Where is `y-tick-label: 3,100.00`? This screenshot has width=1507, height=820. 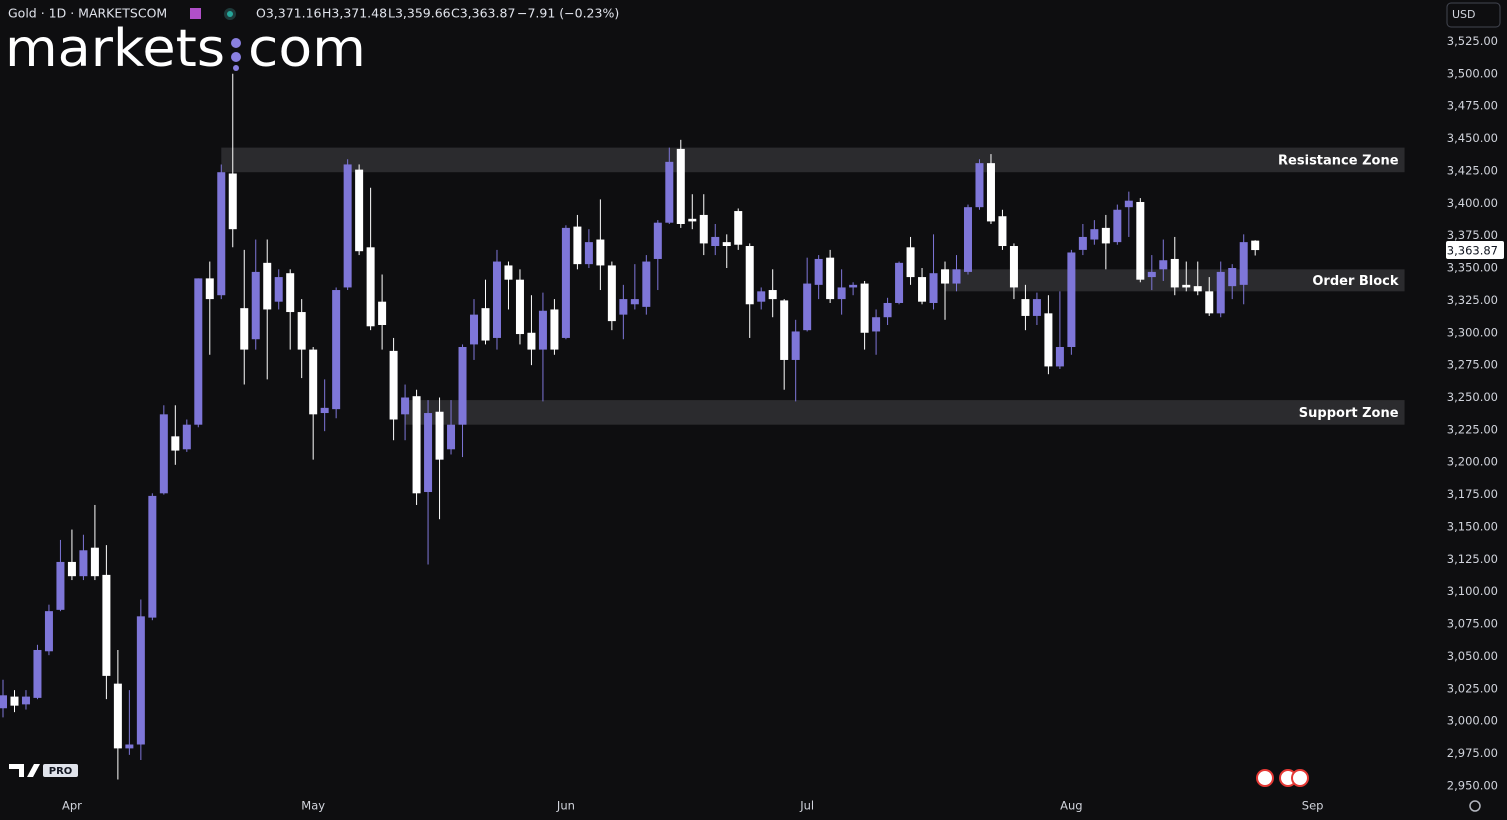 y-tick-label: 3,100.00 is located at coordinates (1472, 591).